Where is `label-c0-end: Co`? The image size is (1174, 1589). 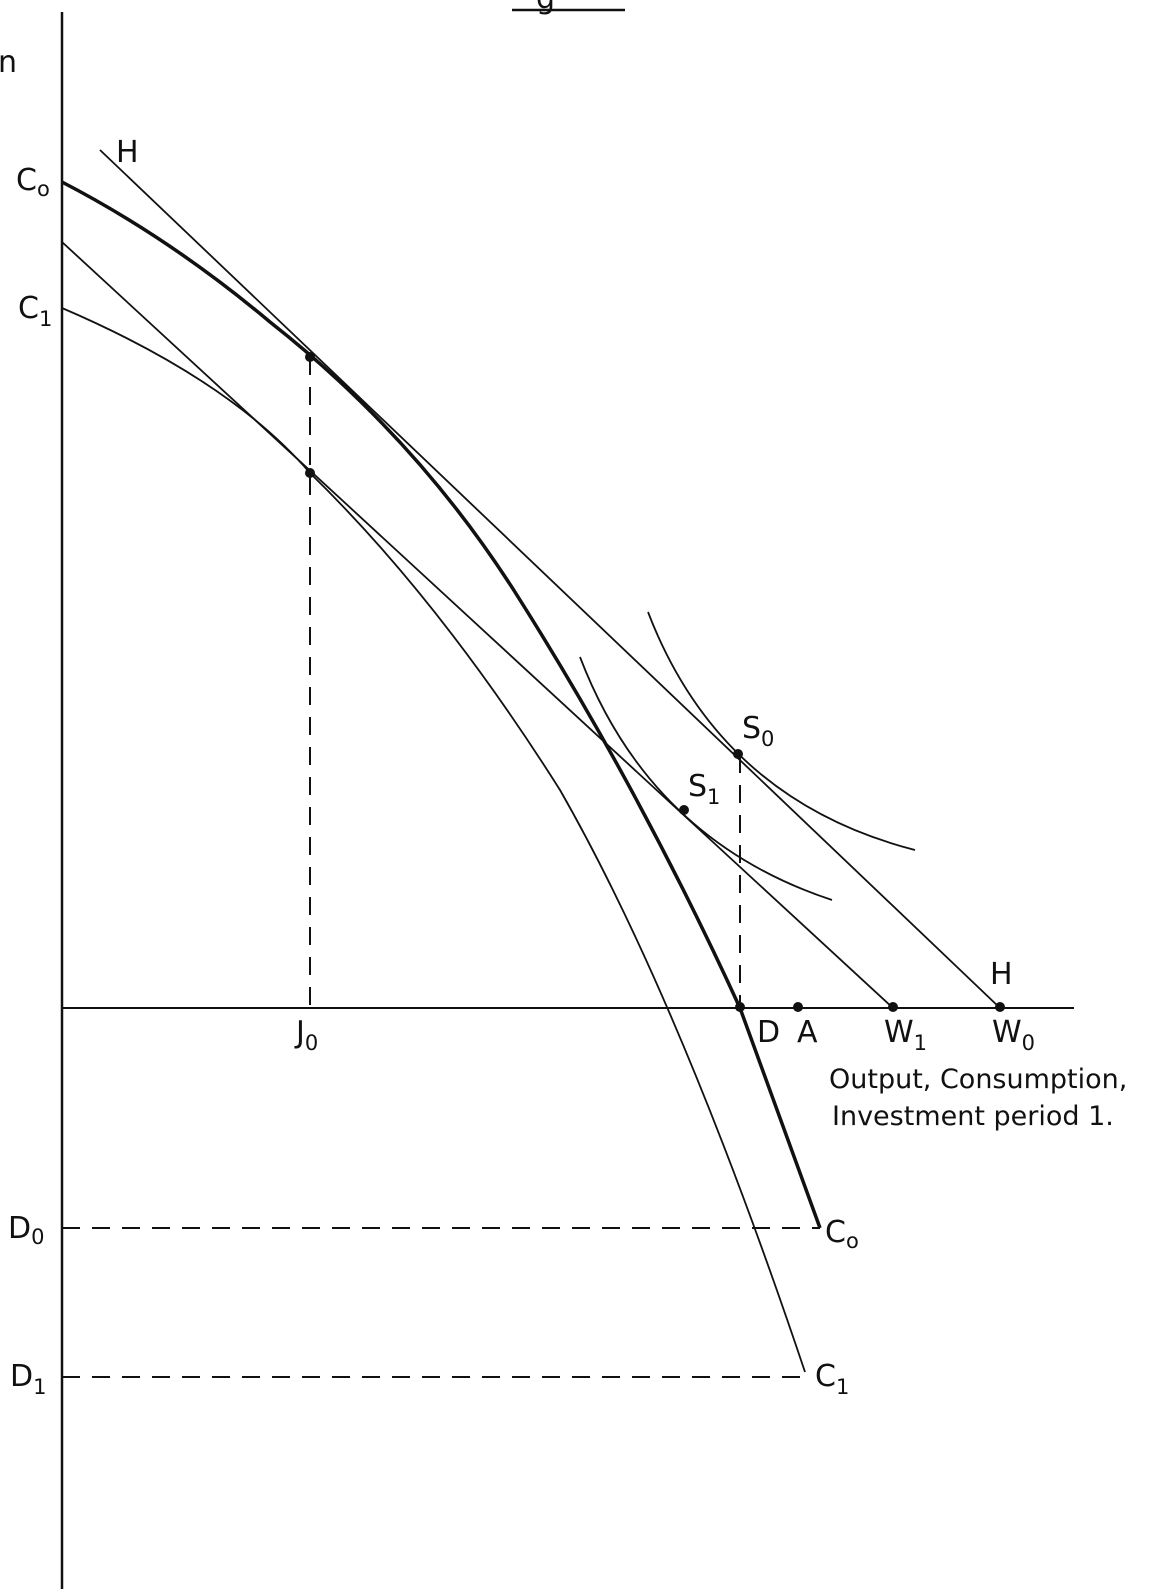 label-c0-end: Co is located at coordinates (842, 1234).